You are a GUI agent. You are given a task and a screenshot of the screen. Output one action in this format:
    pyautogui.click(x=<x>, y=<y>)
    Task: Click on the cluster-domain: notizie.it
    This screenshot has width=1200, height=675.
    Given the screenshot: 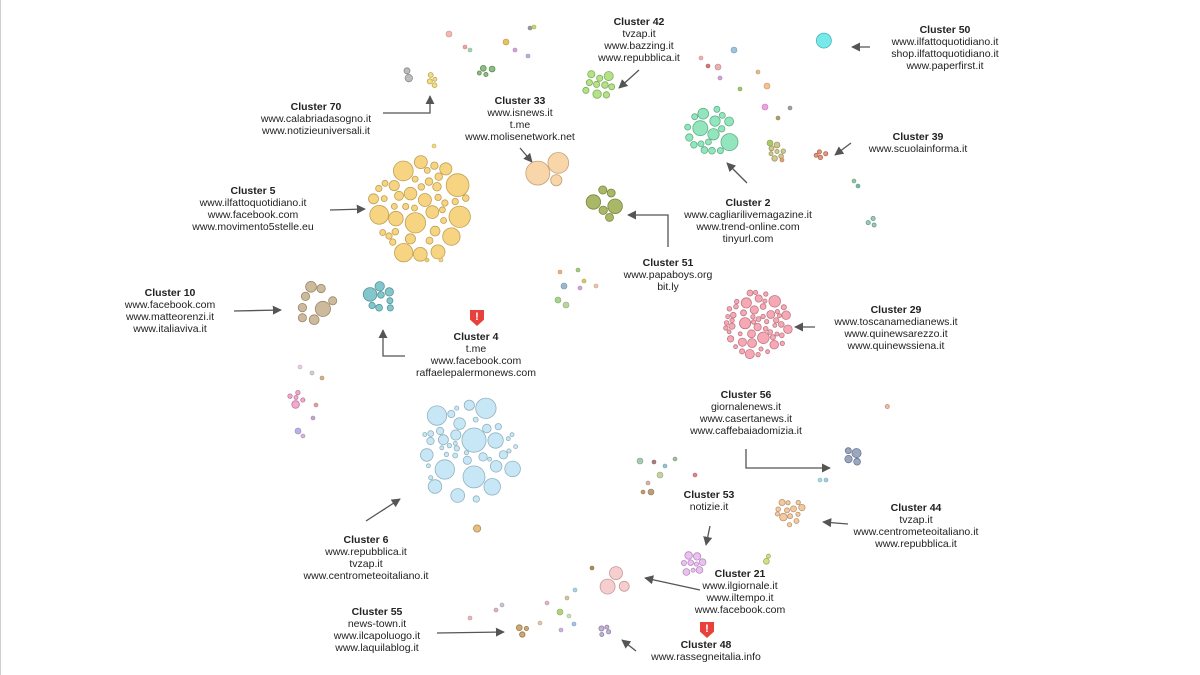 What is the action you would take?
    pyautogui.click(x=709, y=507)
    